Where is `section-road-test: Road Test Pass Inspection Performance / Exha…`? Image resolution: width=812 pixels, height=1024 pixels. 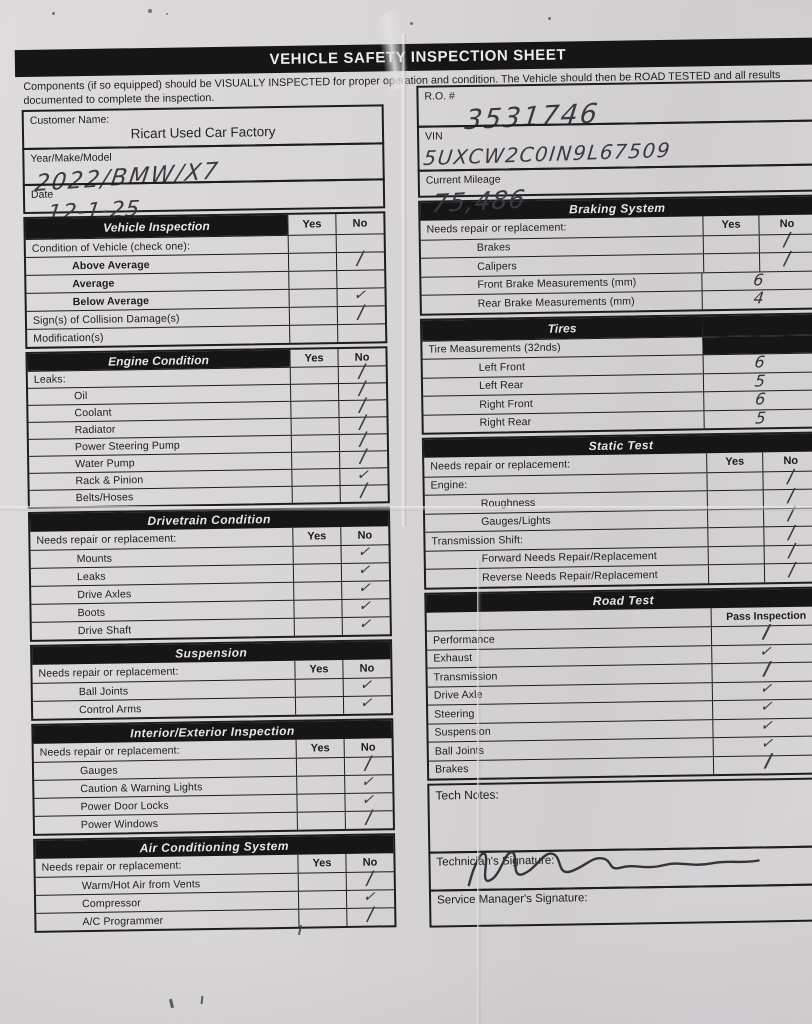 section-road-test: Road Test Pass Inspection Performance / Exha… is located at coordinates (618, 683).